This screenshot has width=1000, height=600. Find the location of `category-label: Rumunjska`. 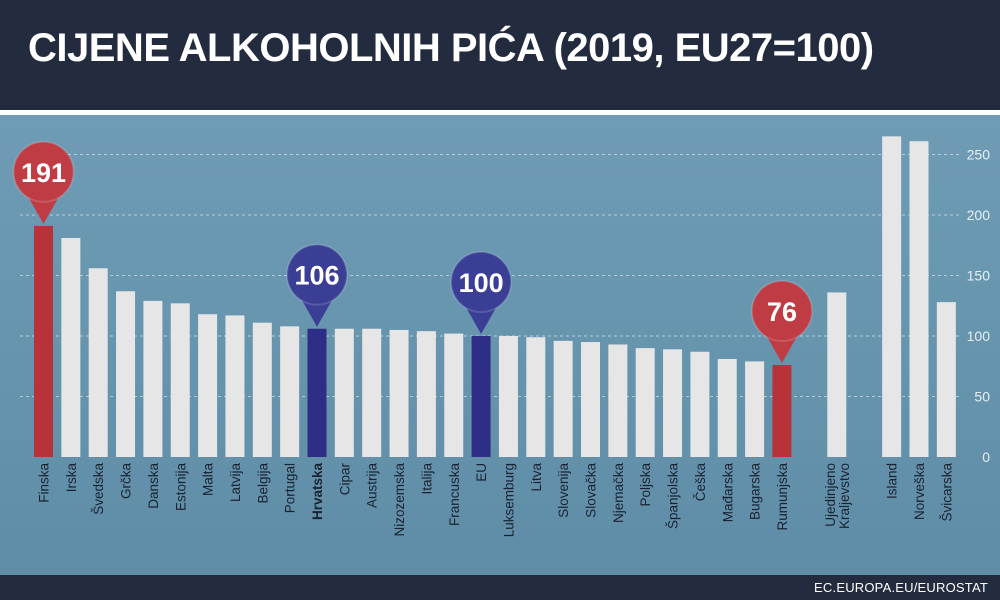

category-label: Rumunjska is located at coordinates (782, 497).